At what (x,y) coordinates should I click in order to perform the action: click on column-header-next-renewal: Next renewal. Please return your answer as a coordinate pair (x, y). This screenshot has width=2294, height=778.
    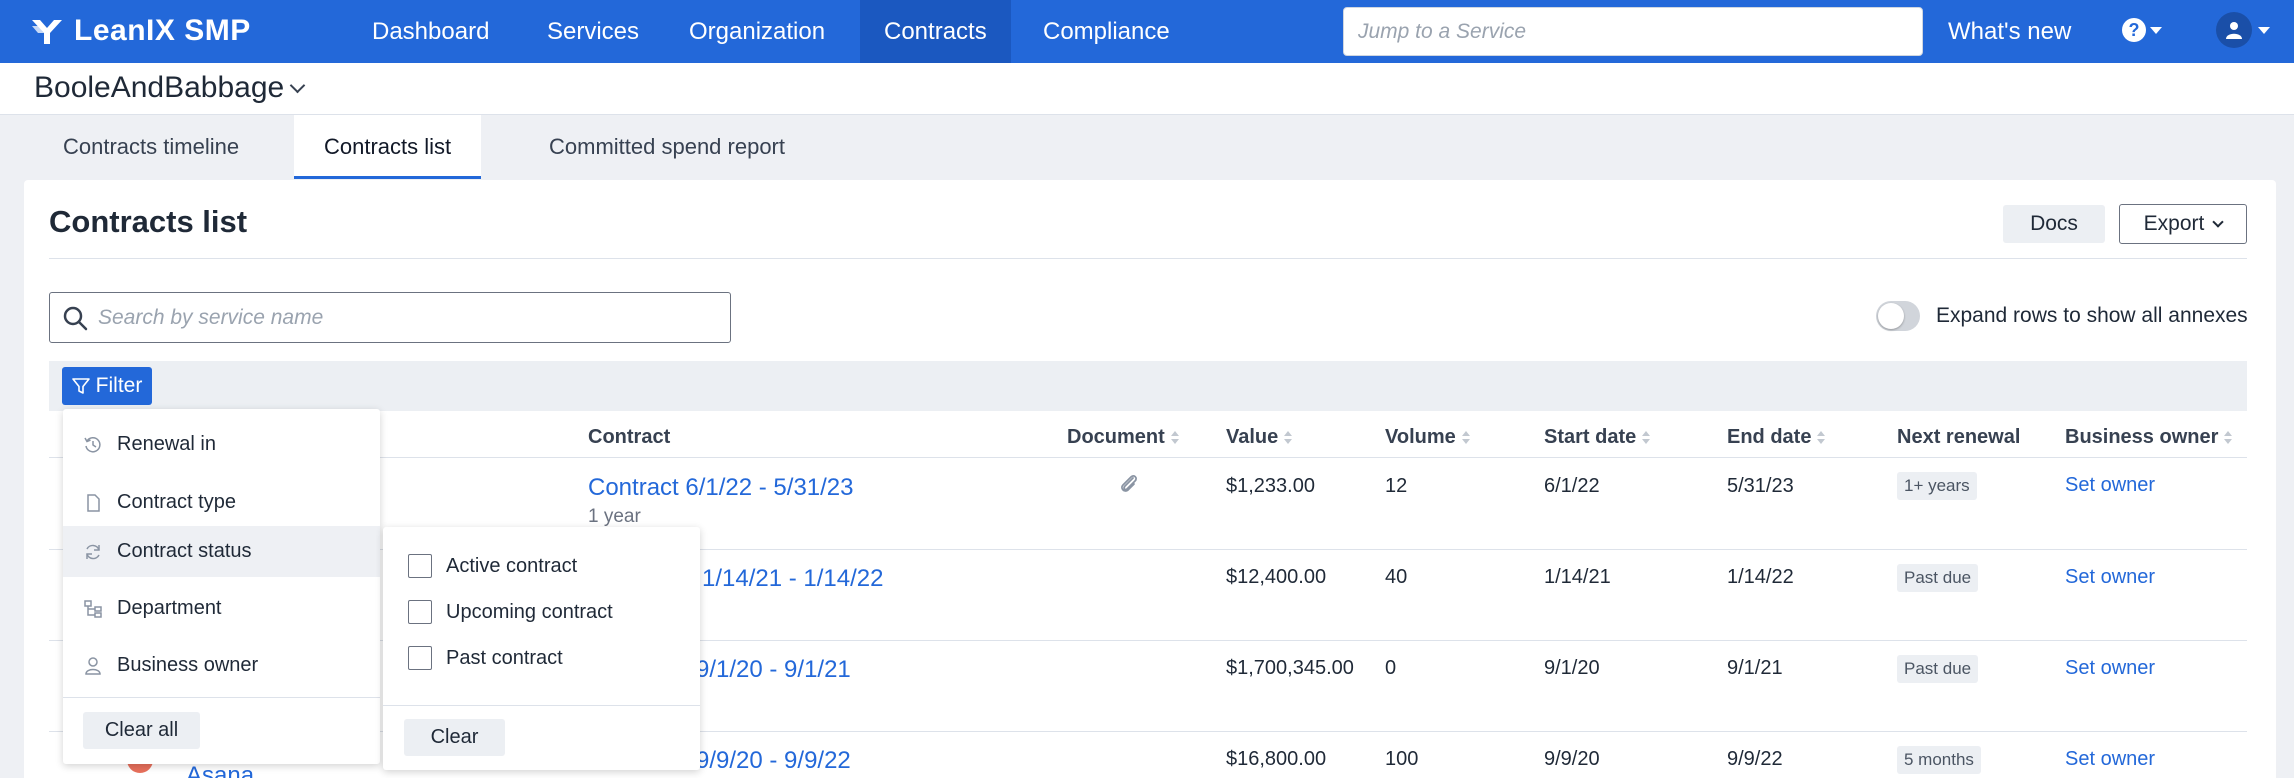
    Looking at the image, I should click on (1959, 437).